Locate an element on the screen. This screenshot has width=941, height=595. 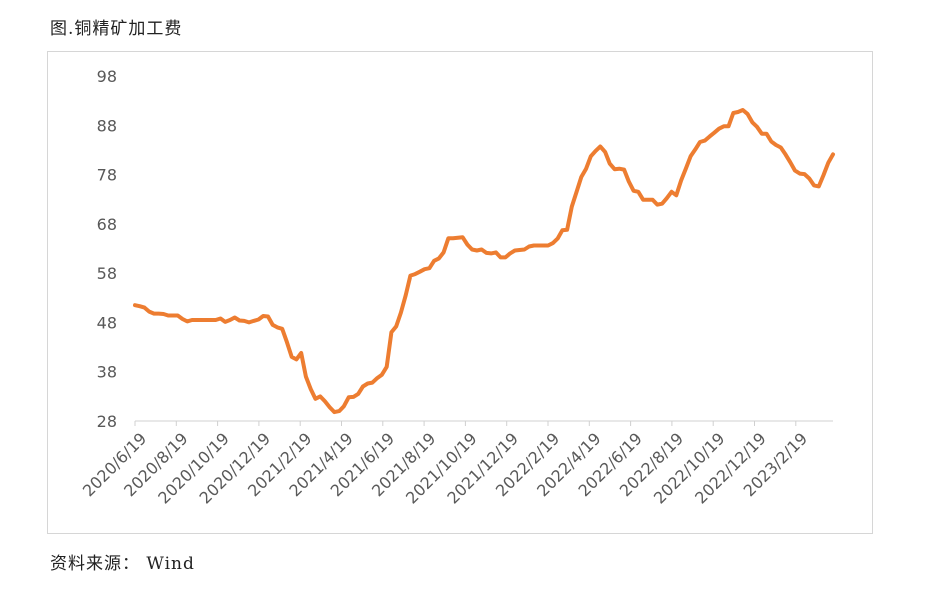
y-axis: 28 38 48 58 68 78 88 98 is located at coordinates (107, 249).